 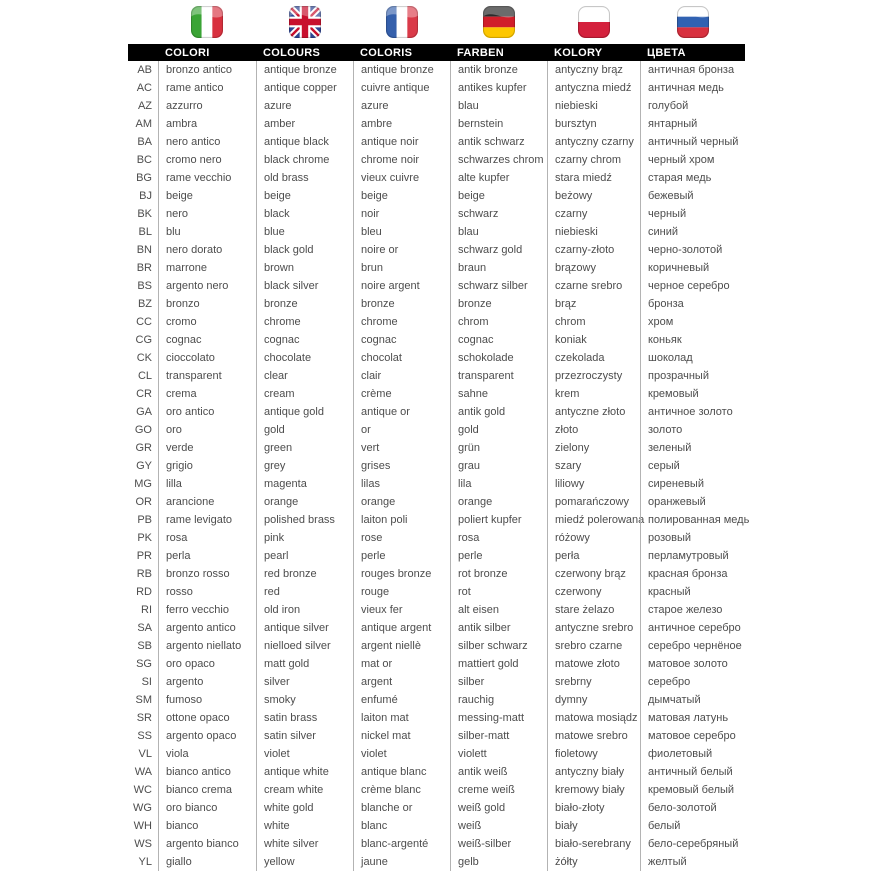 I want to click on row-italian: bronzo rosso, so click(x=207, y=574).